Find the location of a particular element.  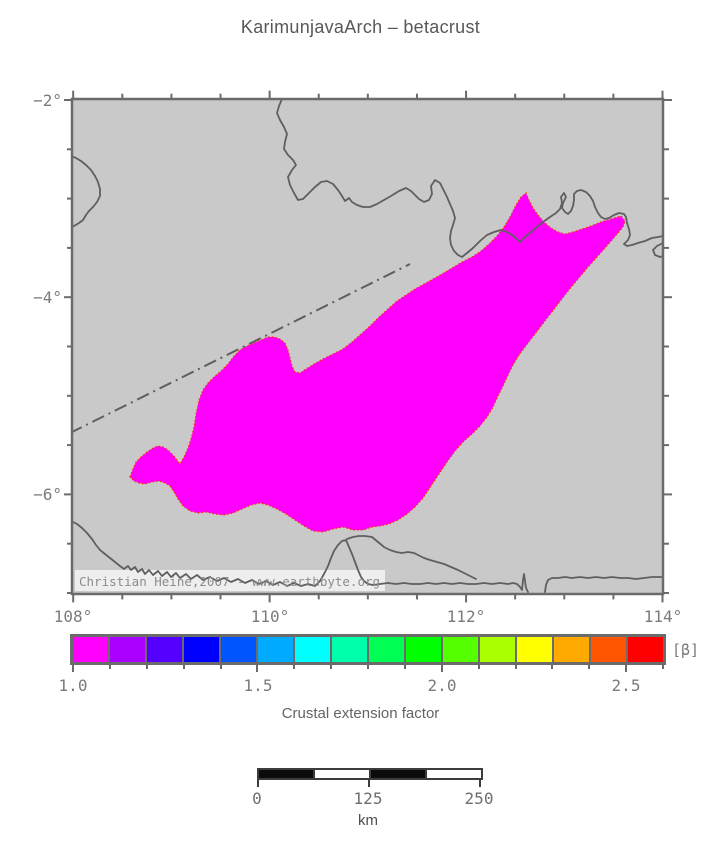

lon-label-110e: 110° is located at coordinates (270, 616).